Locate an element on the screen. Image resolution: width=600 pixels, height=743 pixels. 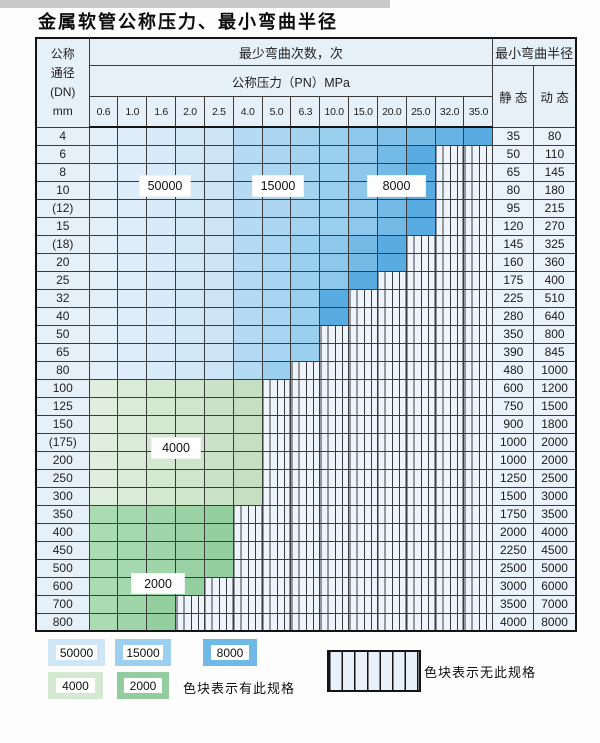
dn-row-header: 25 is located at coordinates (62, 280).